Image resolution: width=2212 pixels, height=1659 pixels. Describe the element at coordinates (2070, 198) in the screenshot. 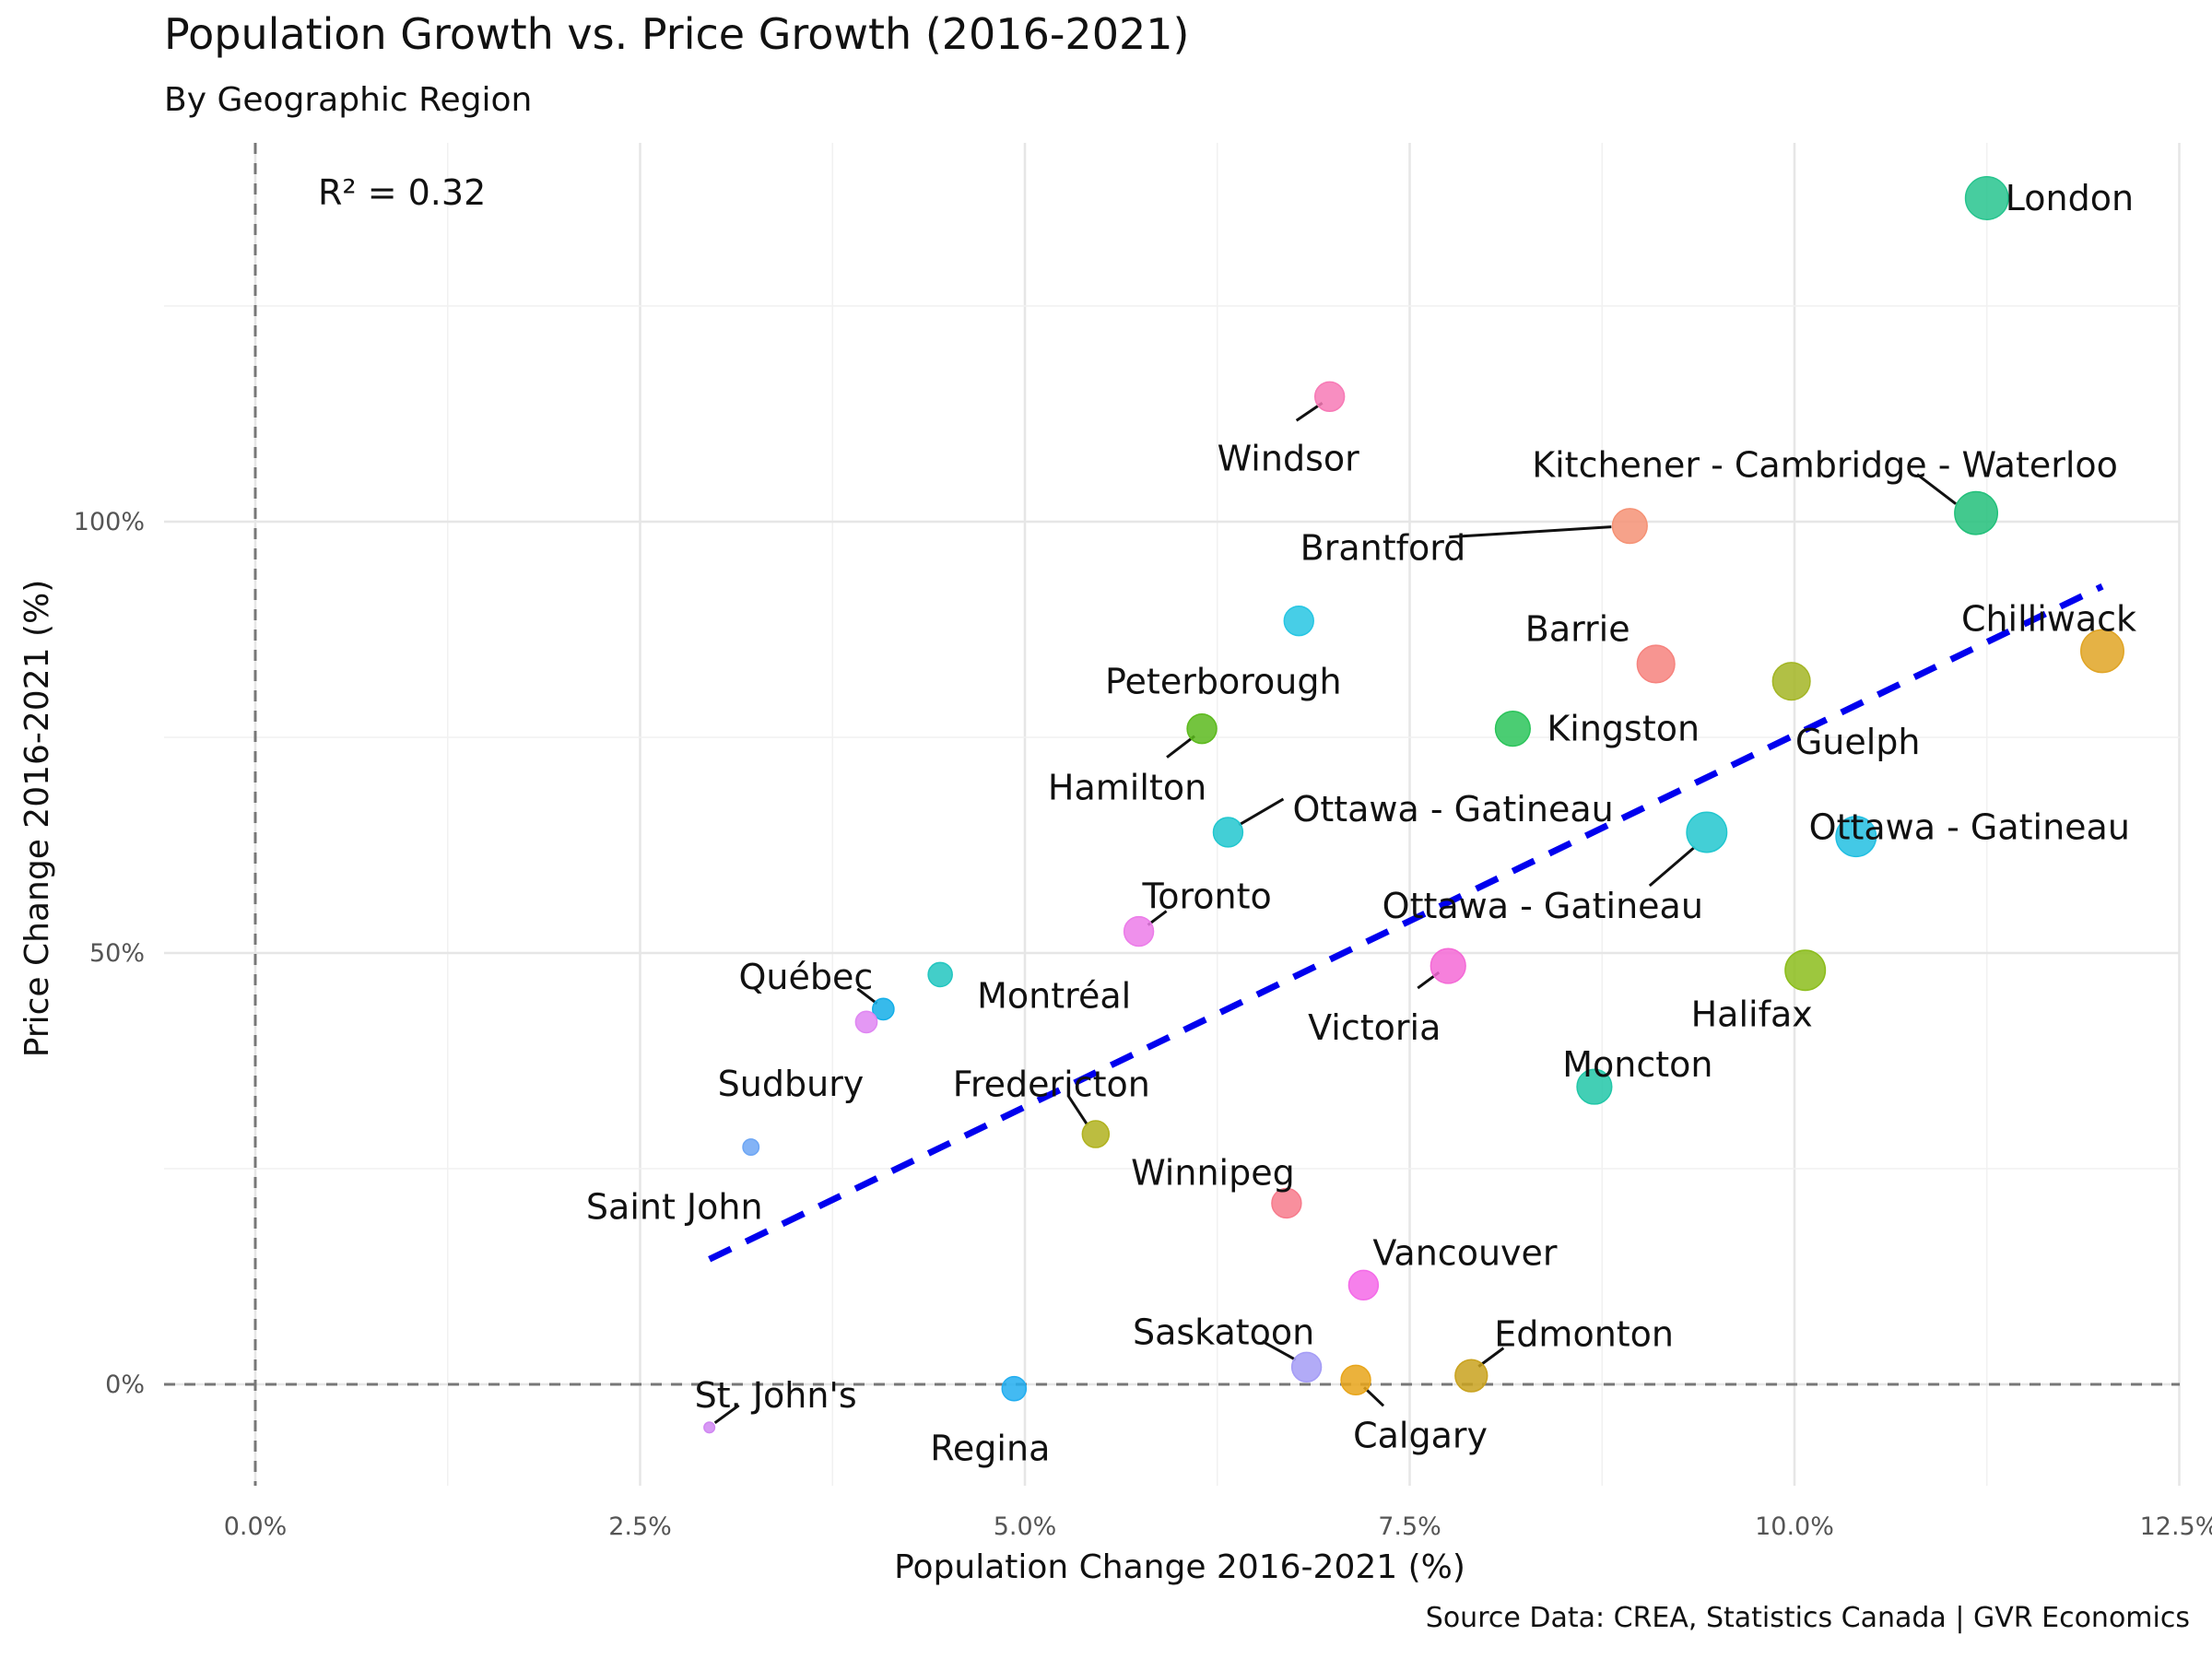

I see `point-label: London` at that location.